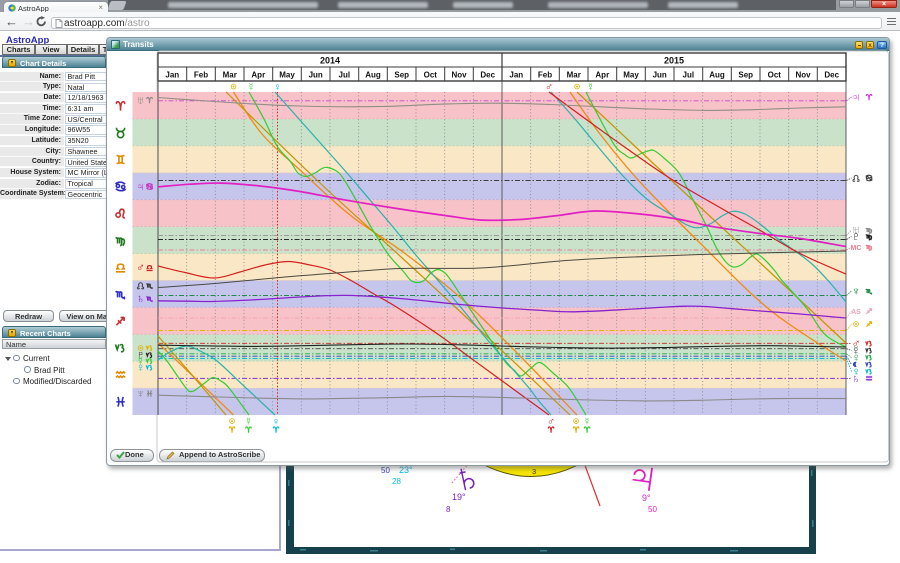 Image resolution: width=900 pixels, height=563 pixels. I want to click on svg-text: AS, so click(856, 312).